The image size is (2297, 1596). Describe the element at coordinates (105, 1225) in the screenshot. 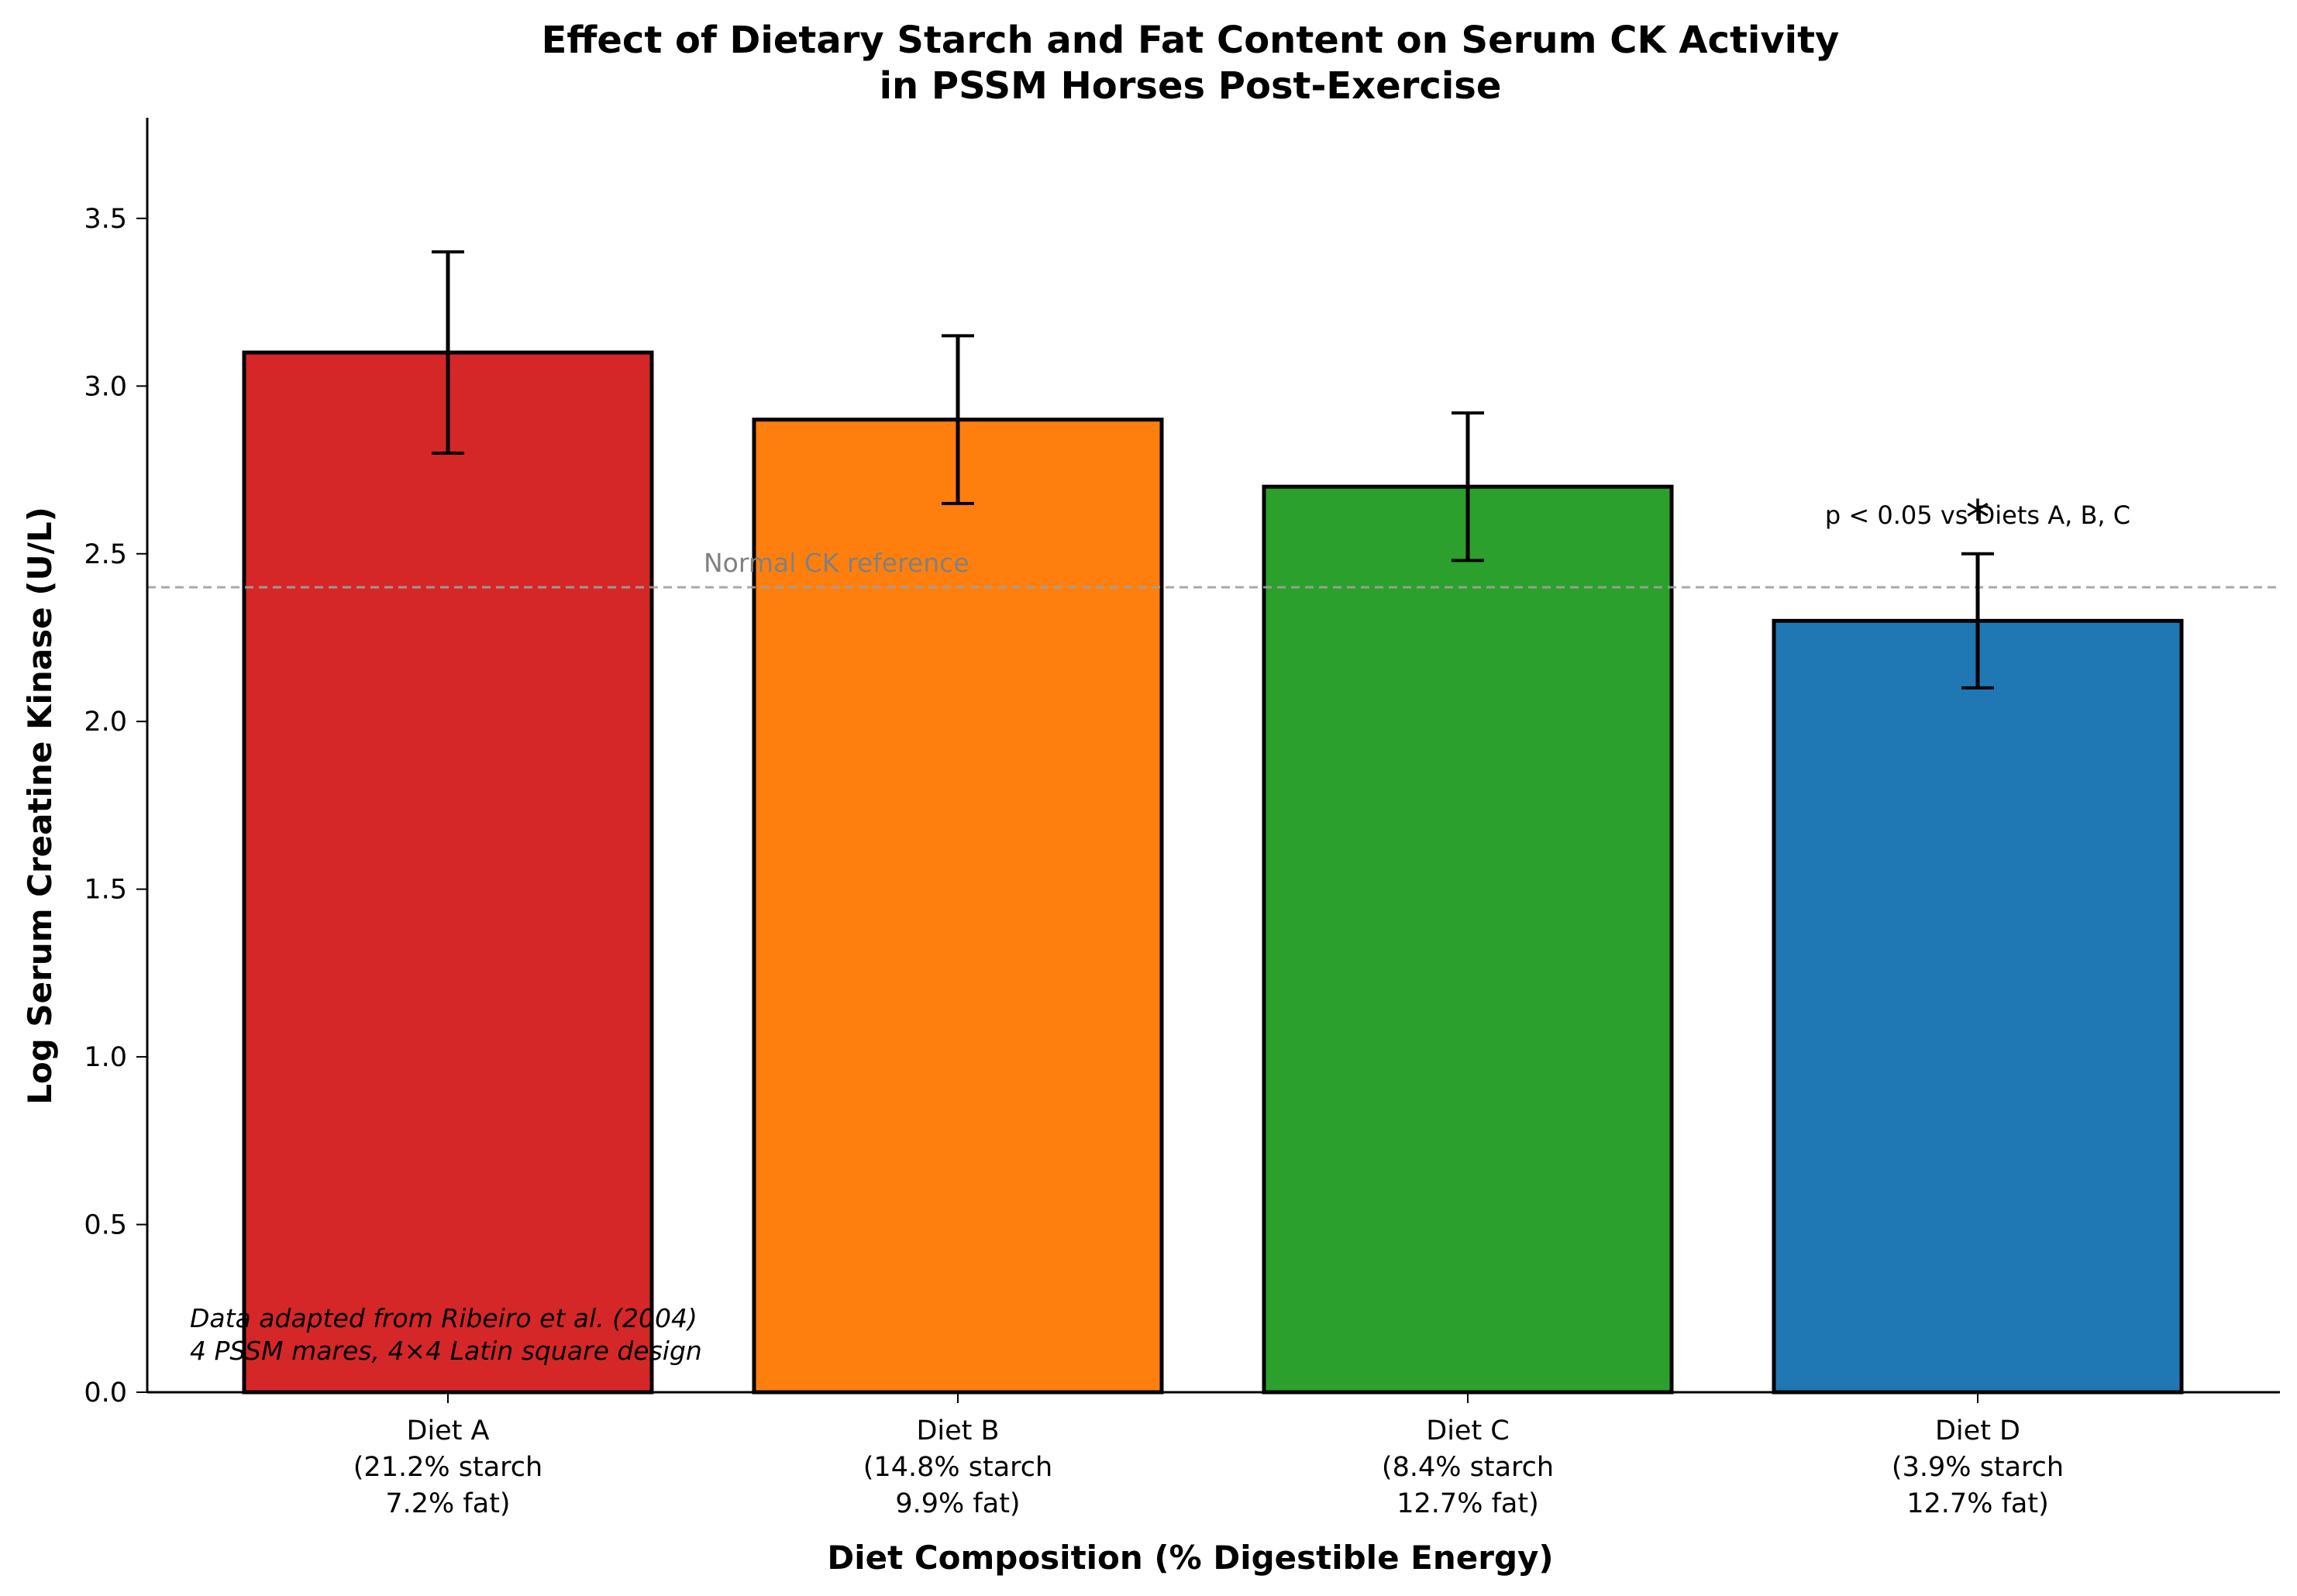

I see `y-tick-label: 0.5` at that location.